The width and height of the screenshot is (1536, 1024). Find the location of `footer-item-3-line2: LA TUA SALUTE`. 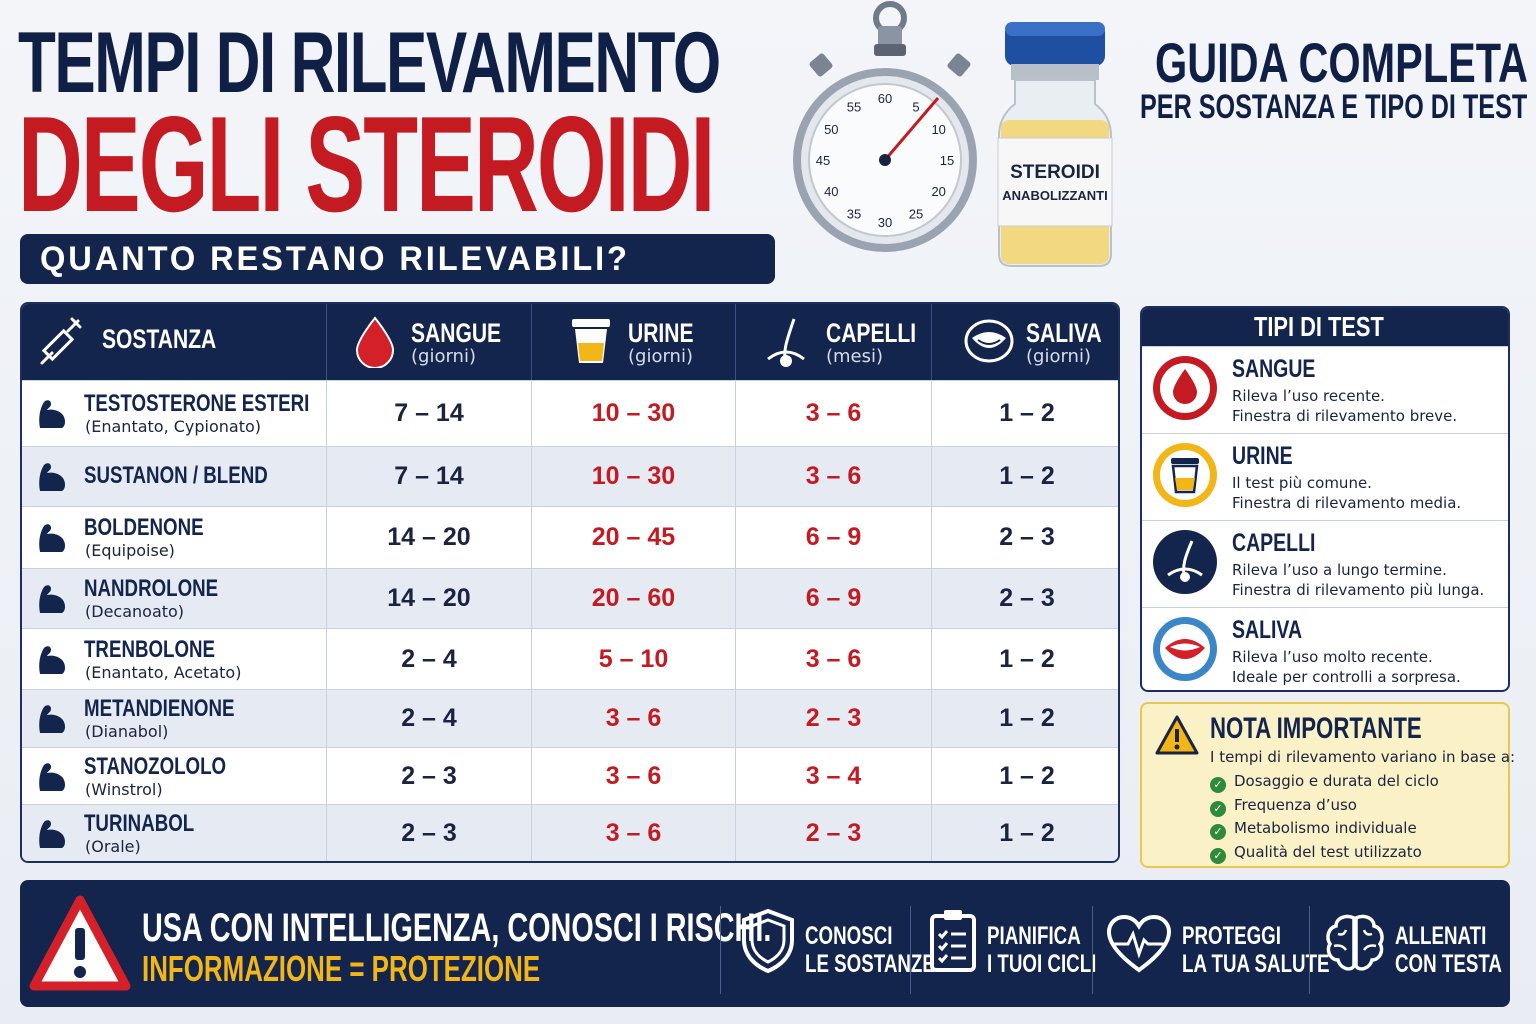

footer-item-3-line2: LA TUA SALUTE is located at coordinates (1256, 964).